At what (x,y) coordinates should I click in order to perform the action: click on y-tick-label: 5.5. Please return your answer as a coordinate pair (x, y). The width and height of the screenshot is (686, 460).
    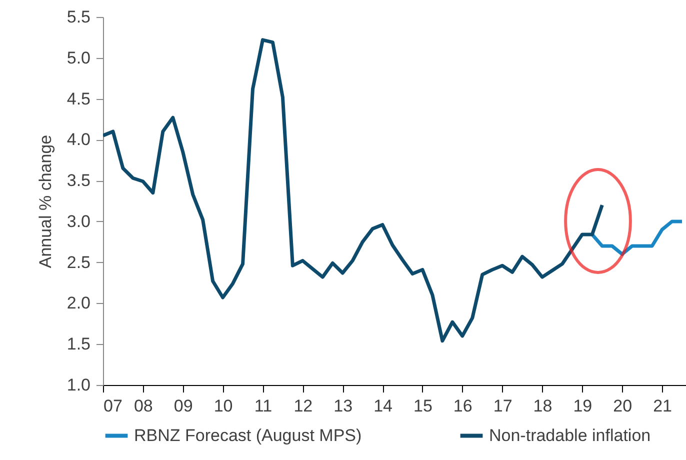
    Looking at the image, I should click on (78, 17).